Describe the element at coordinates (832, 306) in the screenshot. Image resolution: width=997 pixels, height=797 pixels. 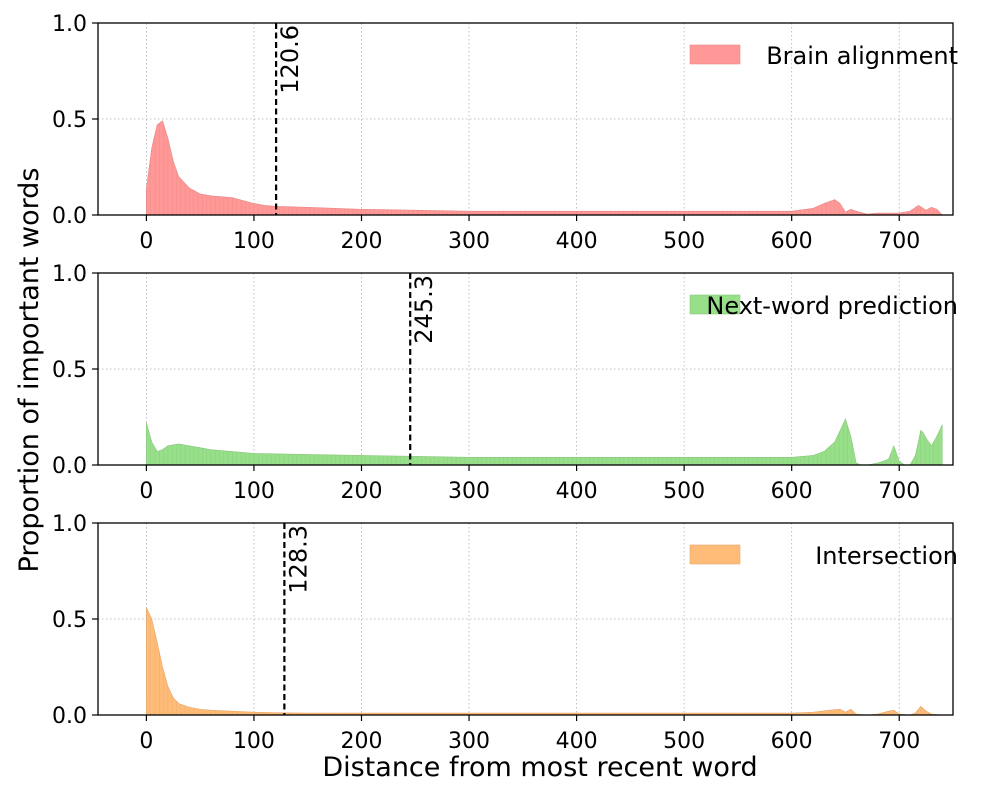
I see `legend-label: Next-word prediction` at that location.